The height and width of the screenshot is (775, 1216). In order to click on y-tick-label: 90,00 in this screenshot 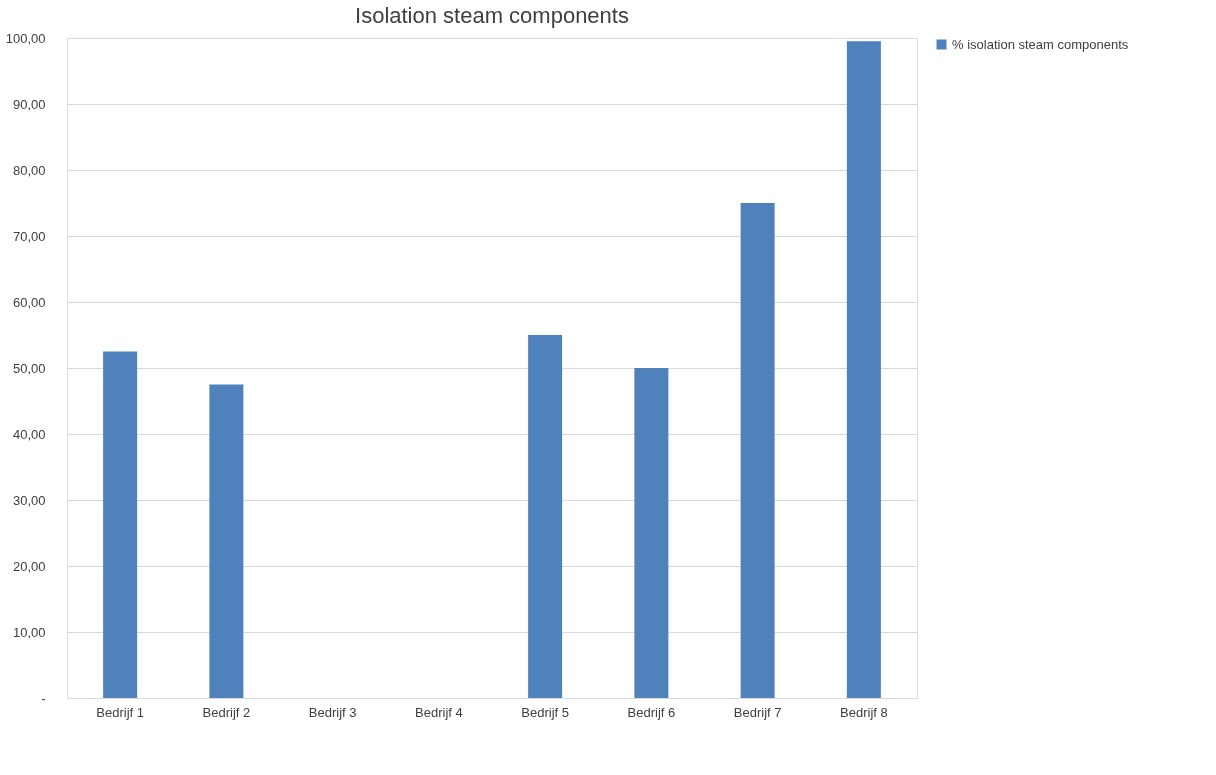, I will do `click(29, 104)`.